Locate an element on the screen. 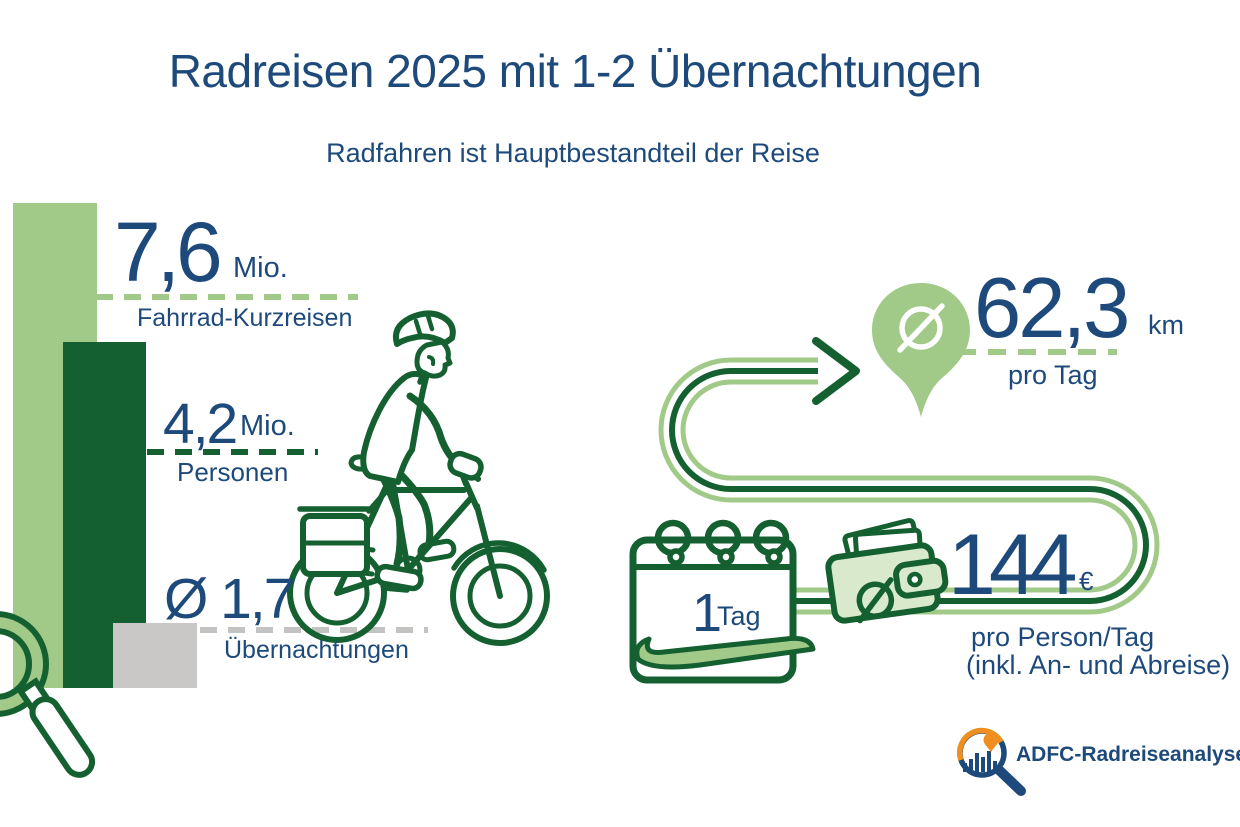 This screenshot has height=827, width=1240. value-personen: 4,2 is located at coordinates (200, 424).